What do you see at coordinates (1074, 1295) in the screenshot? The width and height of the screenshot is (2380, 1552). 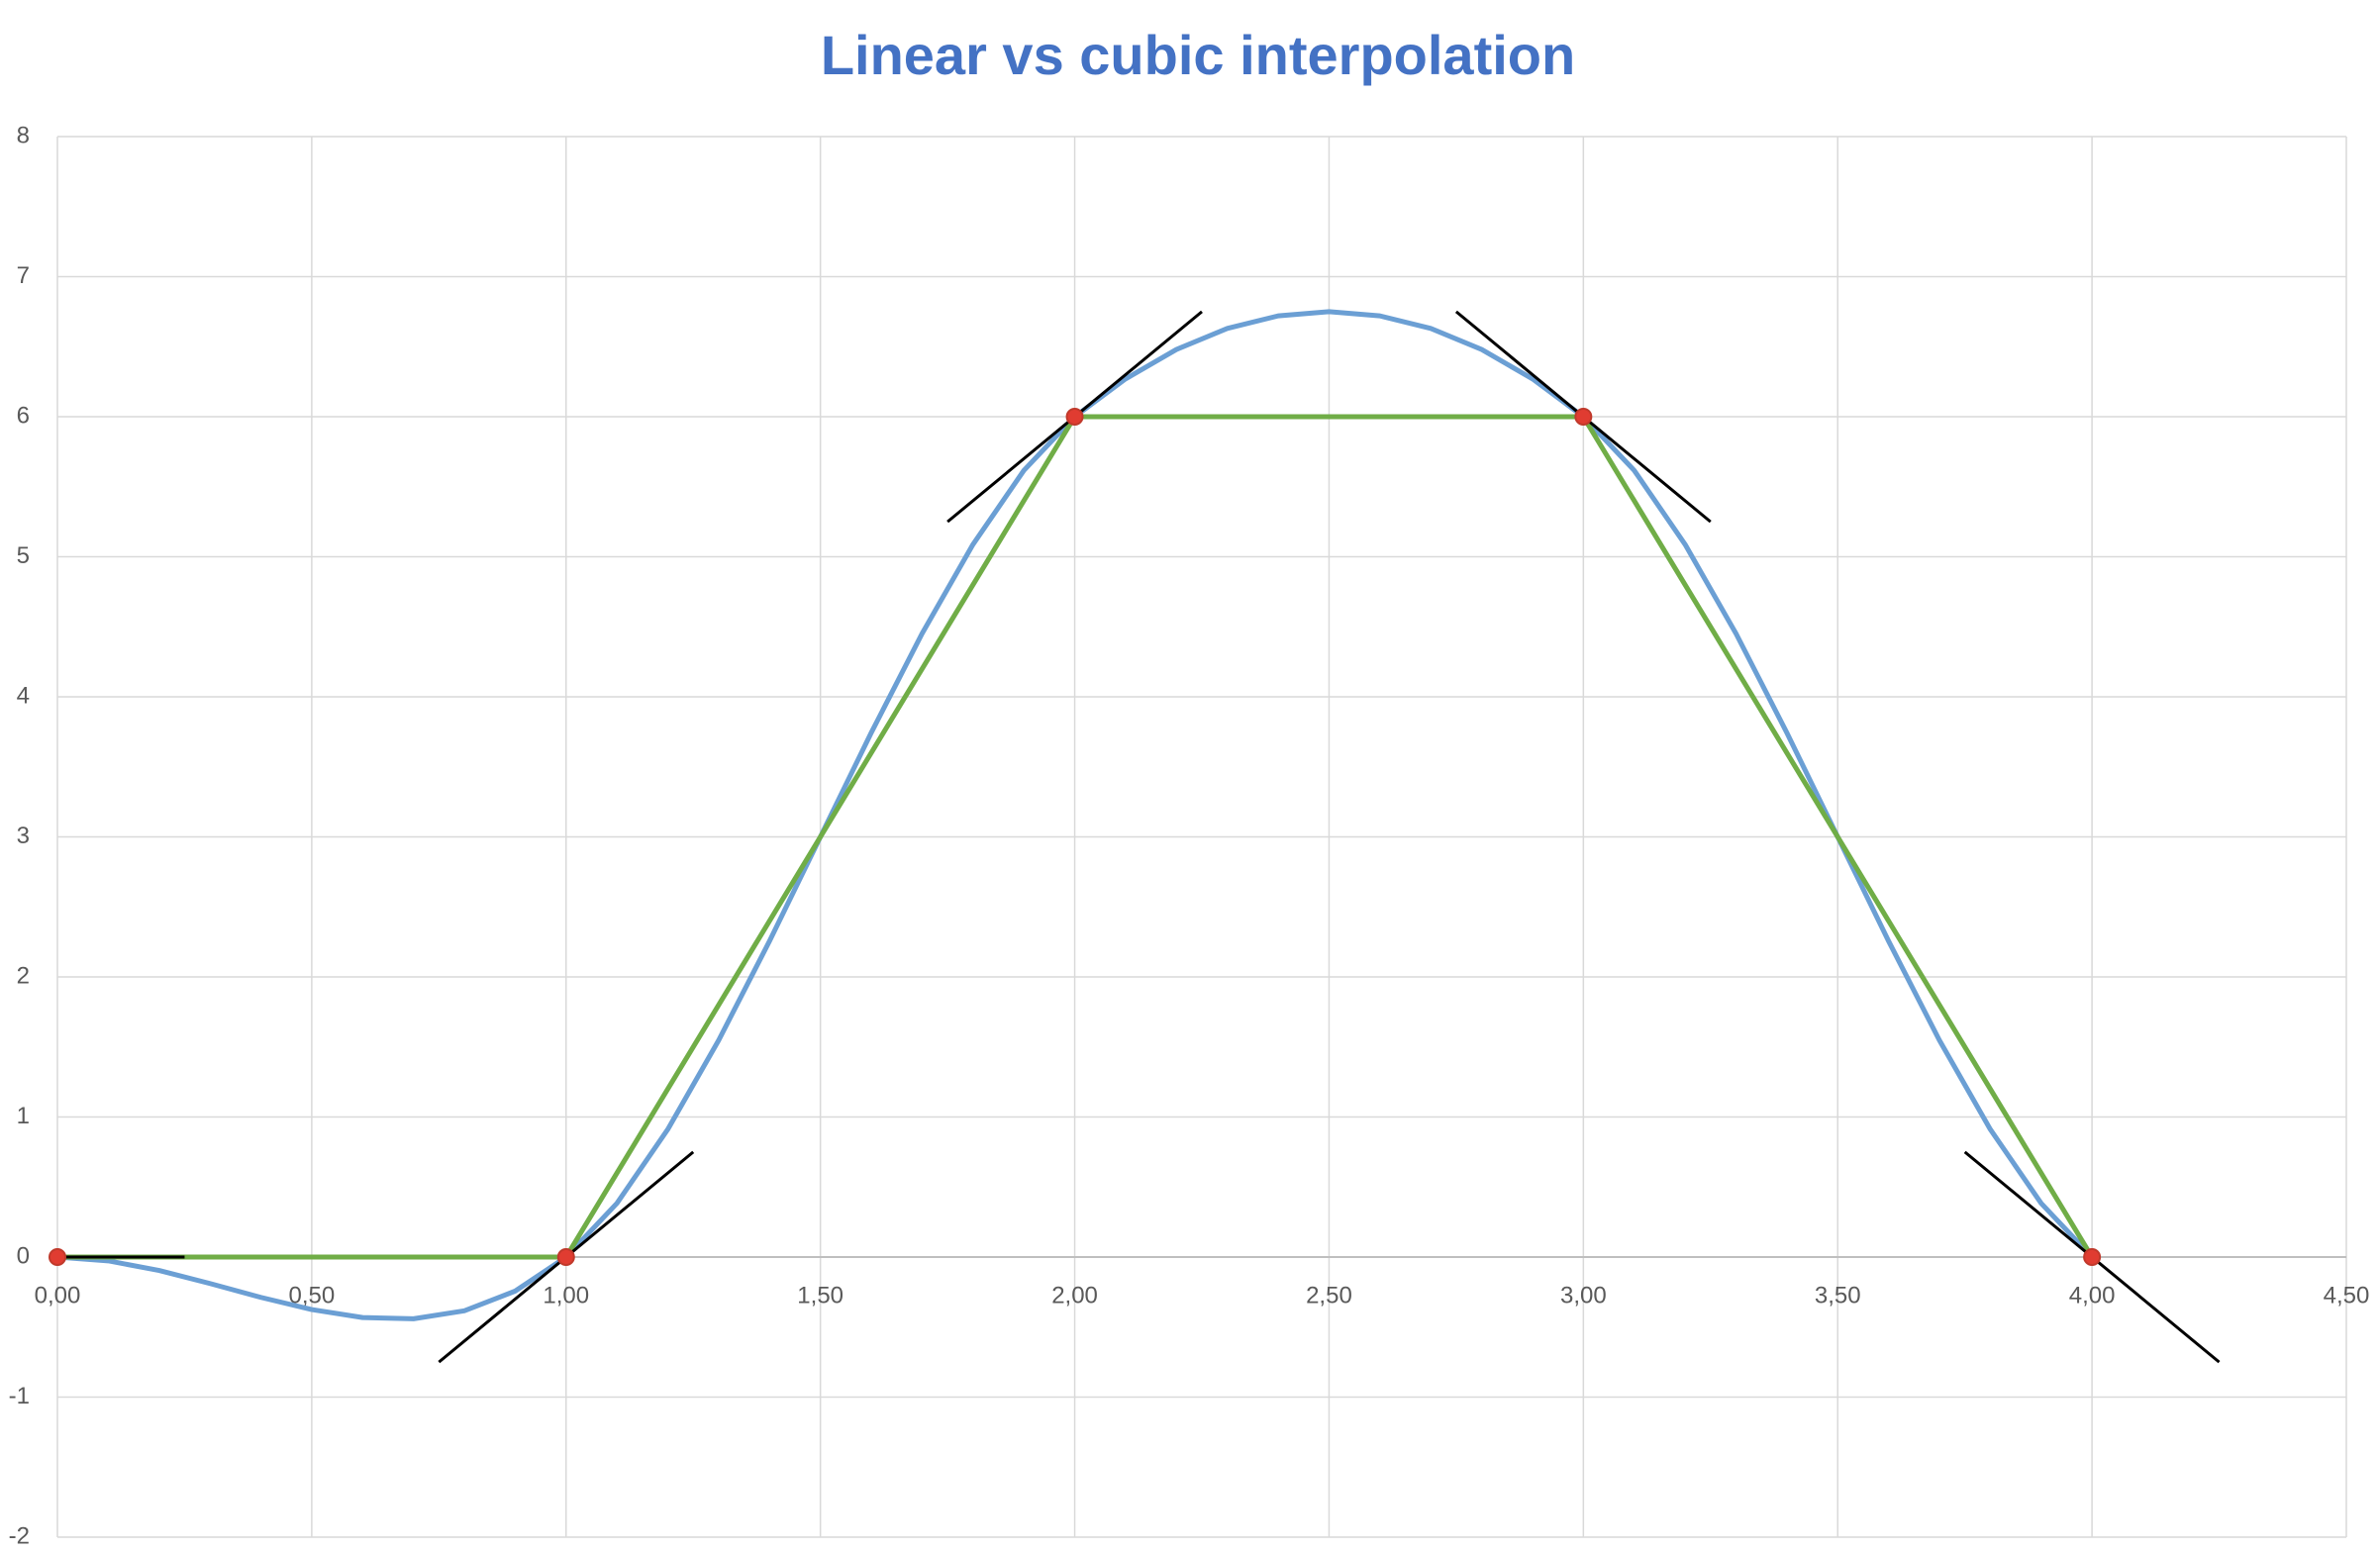 I see `x-tick-label: 2,00` at bounding box center [1074, 1295].